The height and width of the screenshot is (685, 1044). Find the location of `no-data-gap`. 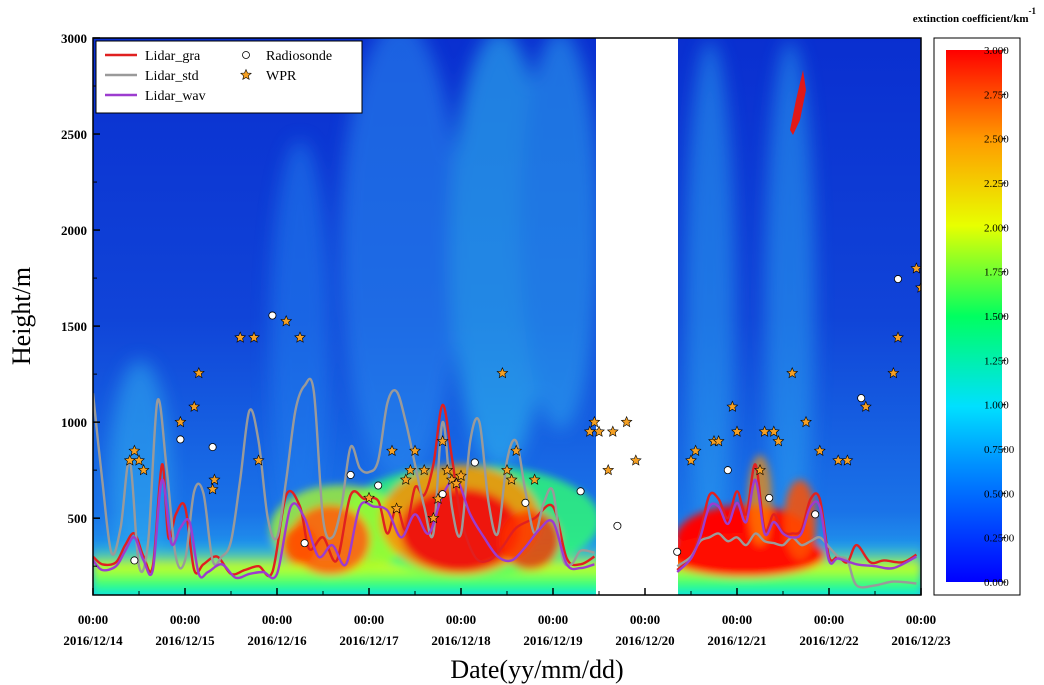

no-data-gap is located at coordinates (637, 316).